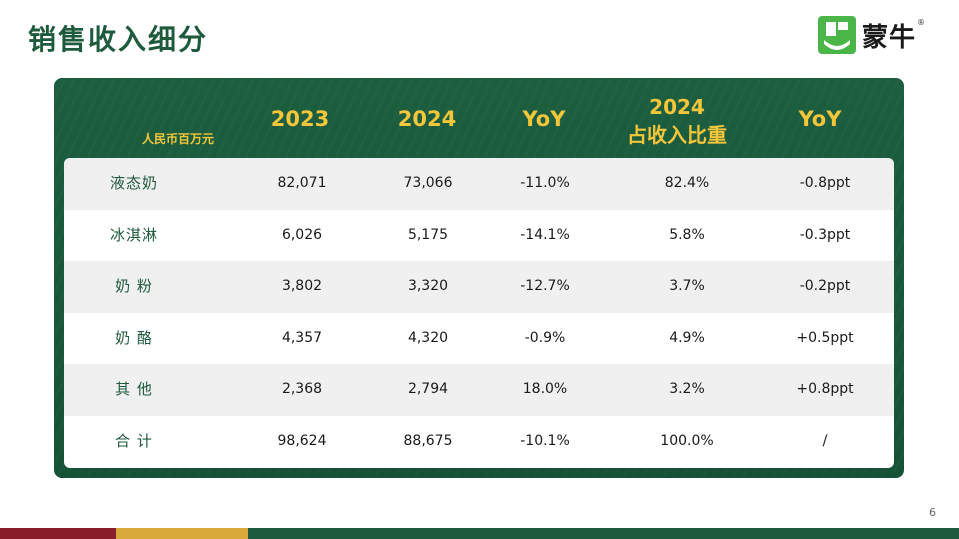  What do you see at coordinates (134, 337) in the screenshot?
I see `row-category: 奶 酪` at bounding box center [134, 337].